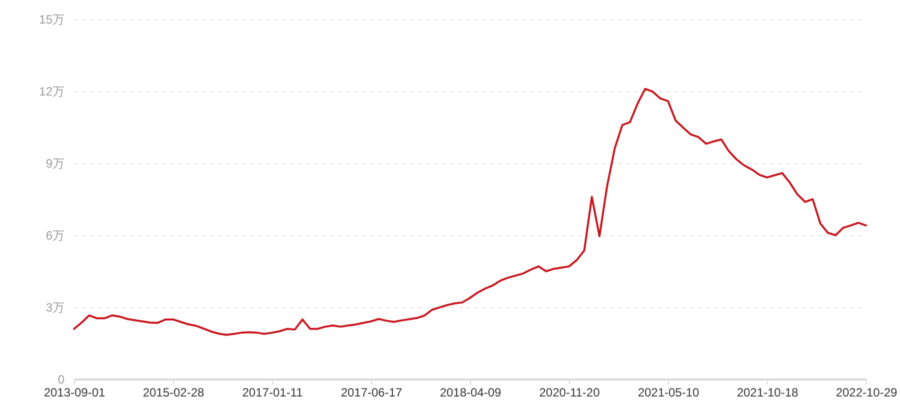 This screenshot has width=900, height=400. I want to click on x-tick-label: 2013-09-01, so click(75, 393).